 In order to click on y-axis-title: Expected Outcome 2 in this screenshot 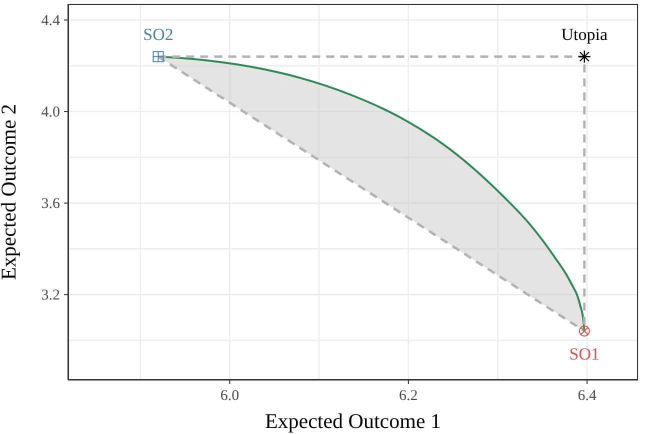, I will do `click(10, 192)`.